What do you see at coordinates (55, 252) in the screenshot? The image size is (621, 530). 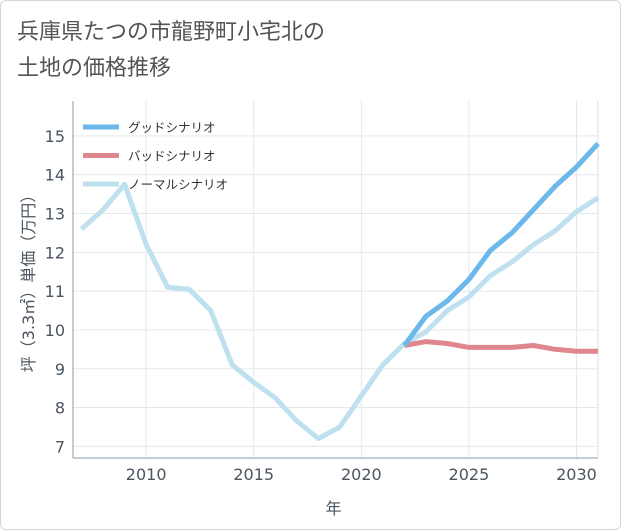 I see `y-tick-label: 12` at bounding box center [55, 252].